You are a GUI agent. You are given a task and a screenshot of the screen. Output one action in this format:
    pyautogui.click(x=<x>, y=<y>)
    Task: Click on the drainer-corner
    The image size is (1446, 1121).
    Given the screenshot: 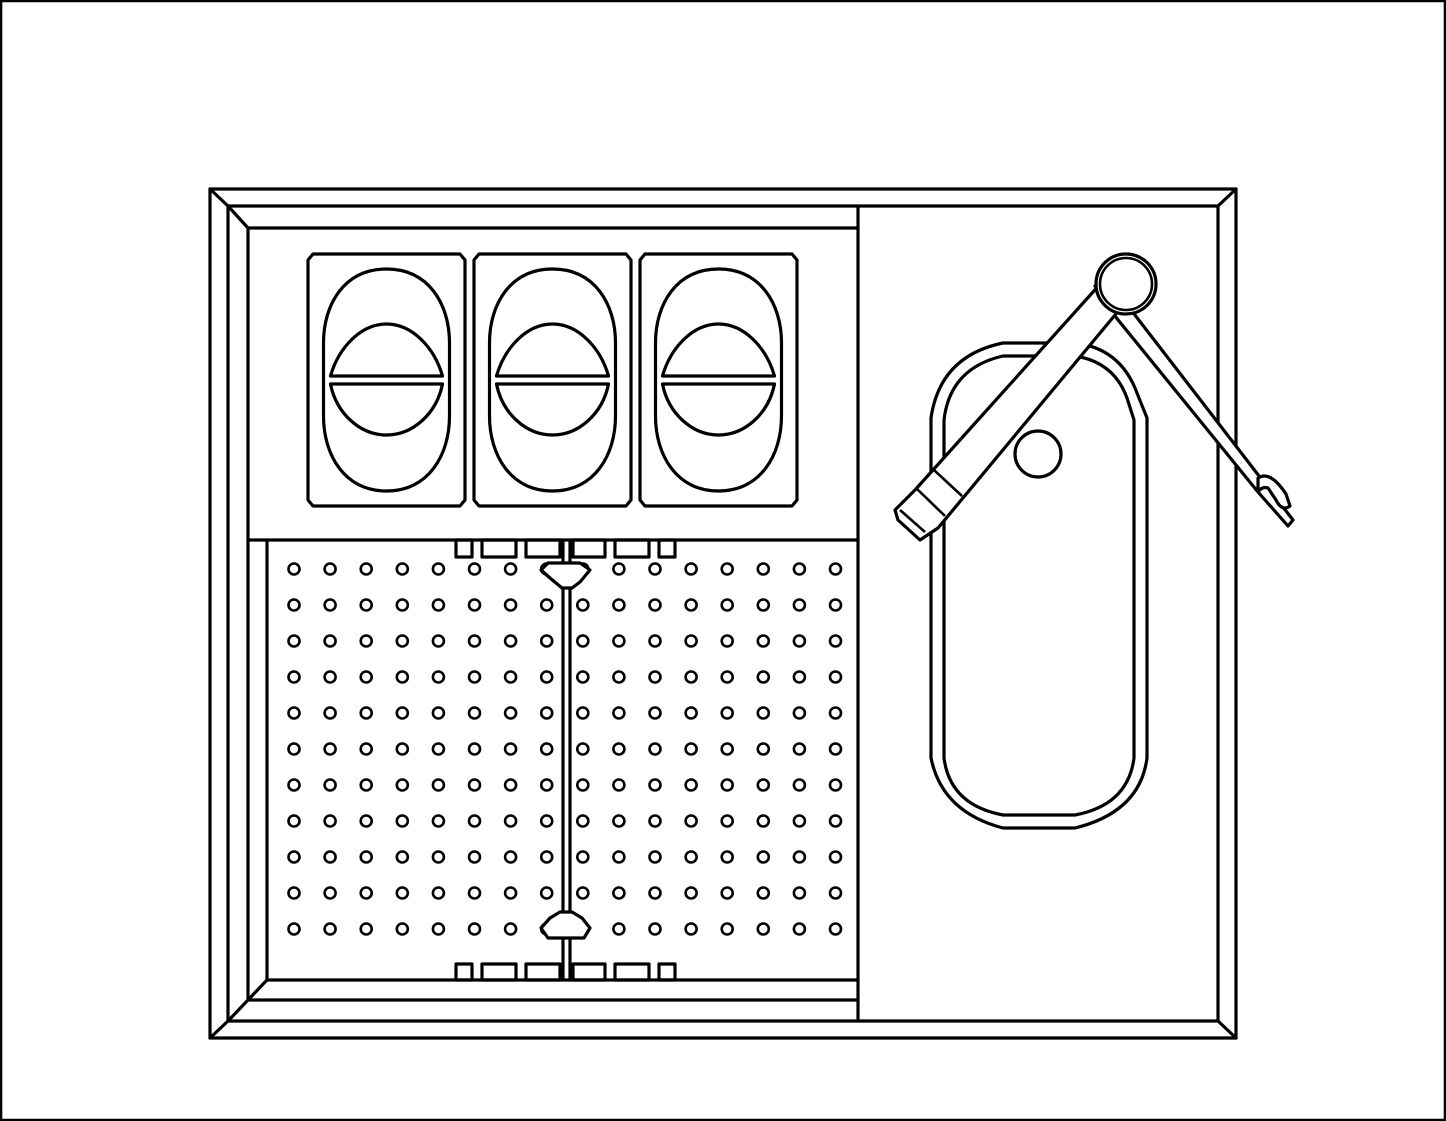 What is the action you would take?
    pyautogui.click(x=257, y=990)
    